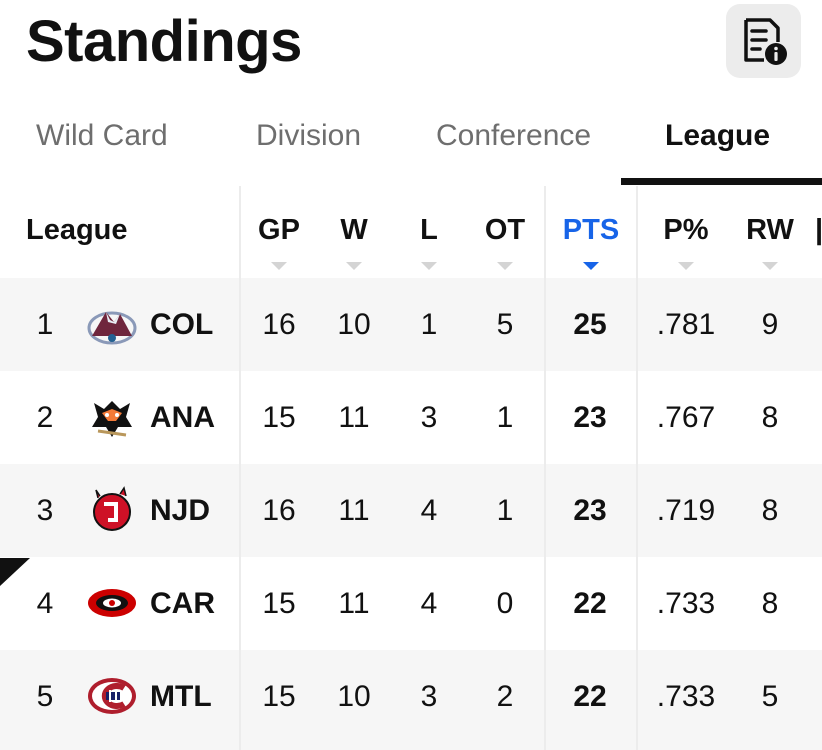  I want to click on avalanche-logo-icon, so click(112, 328).